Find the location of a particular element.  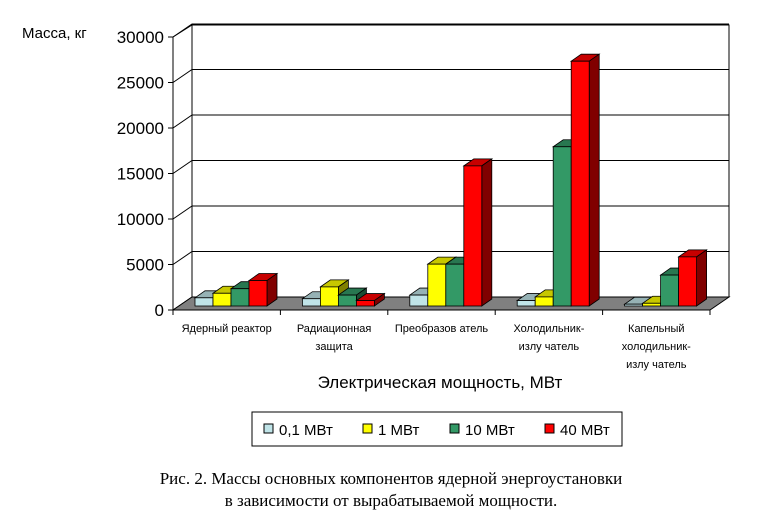

legend: 0,1 МВт 1 МВт 10 МВт 40 МВт is located at coordinates (437, 429).